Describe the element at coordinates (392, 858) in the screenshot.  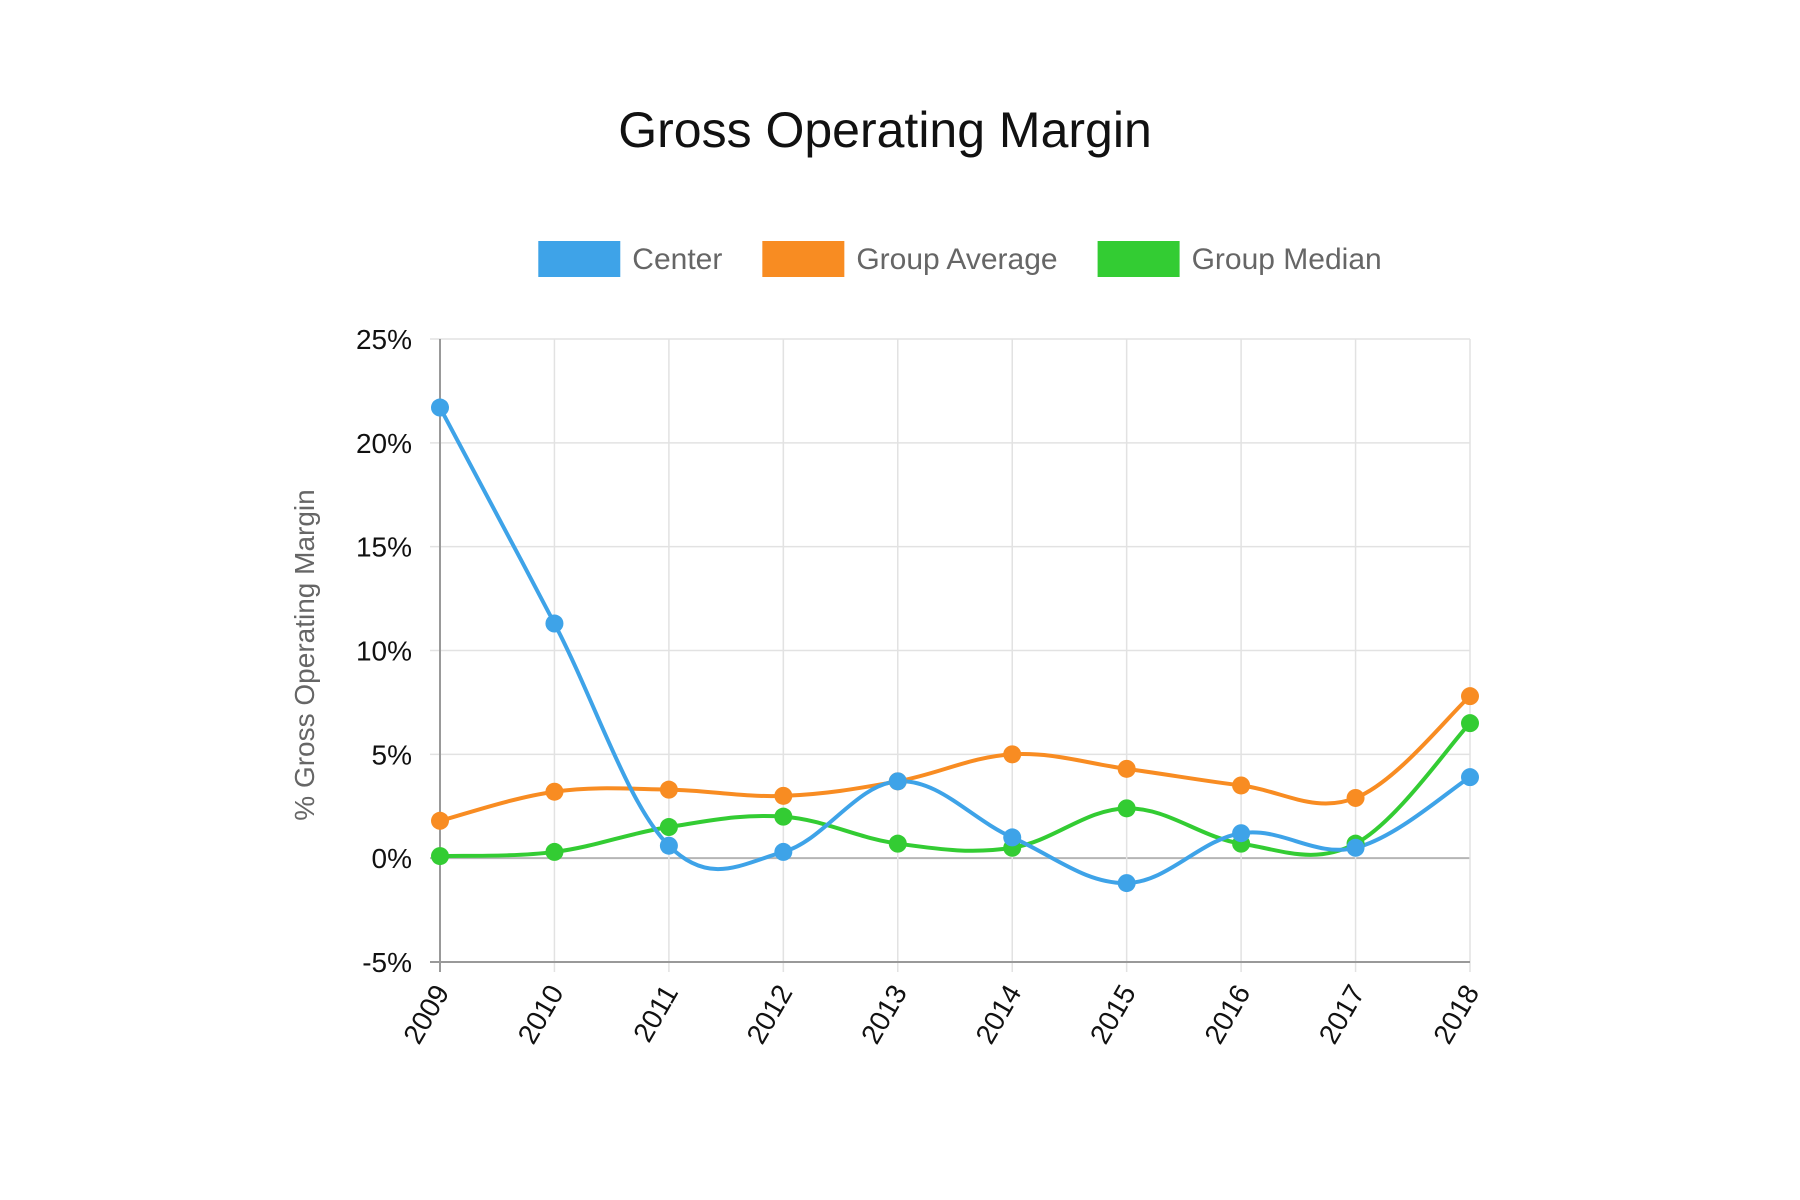
I see `y-tick-label: 0%` at that location.